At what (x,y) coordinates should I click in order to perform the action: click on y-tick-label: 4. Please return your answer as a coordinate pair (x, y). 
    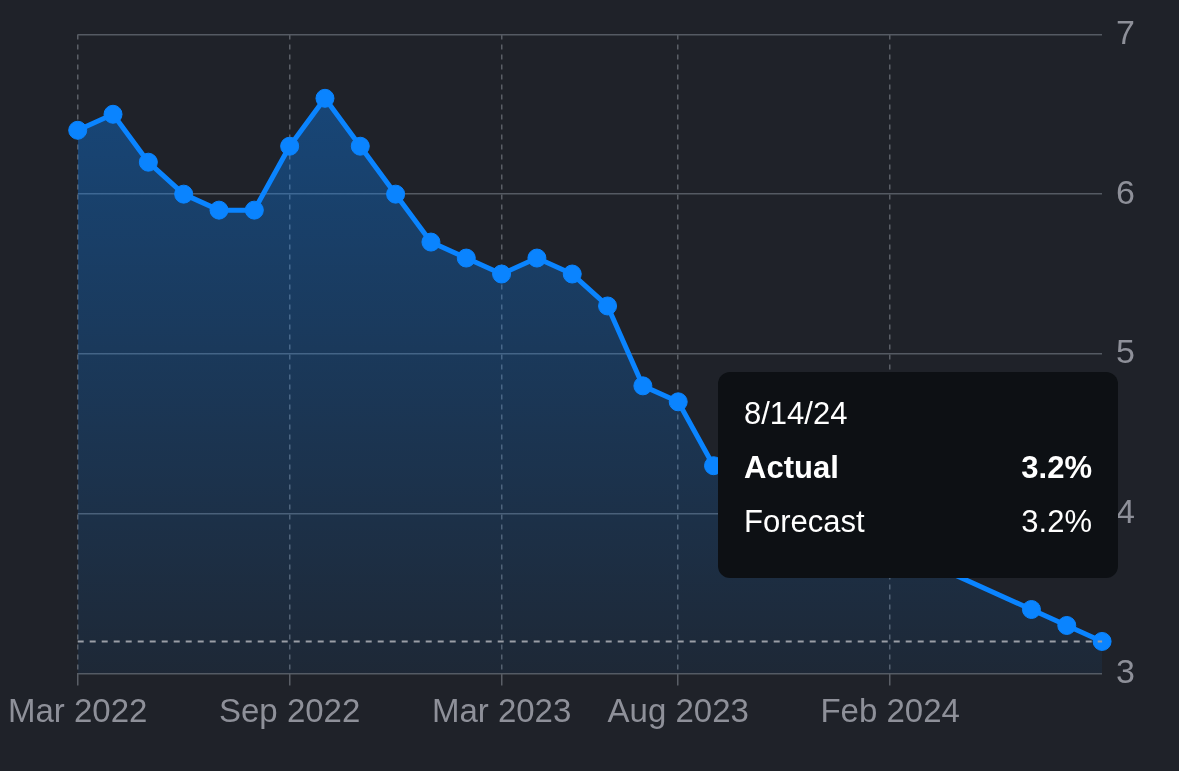
    Looking at the image, I should click on (1126, 511).